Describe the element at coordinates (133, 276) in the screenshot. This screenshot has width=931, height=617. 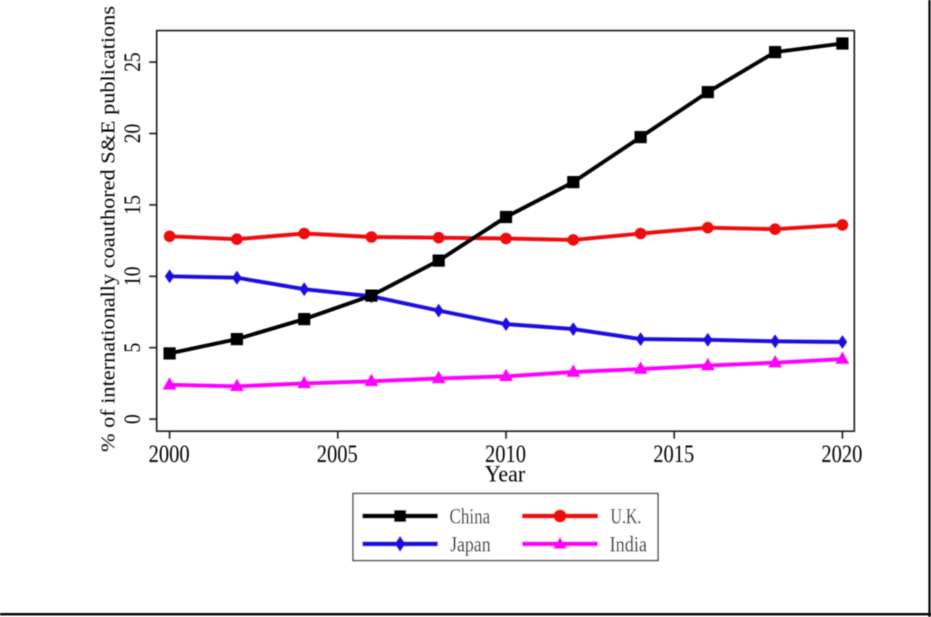
I see `svg-text: 10` at that location.